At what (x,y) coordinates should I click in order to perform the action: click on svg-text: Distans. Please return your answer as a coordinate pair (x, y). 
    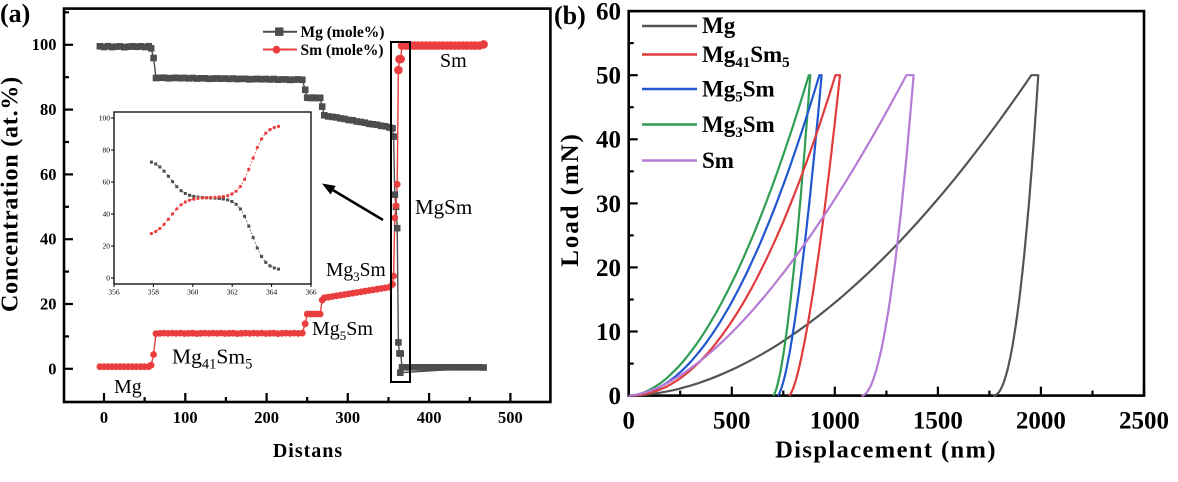
    Looking at the image, I should click on (308, 451).